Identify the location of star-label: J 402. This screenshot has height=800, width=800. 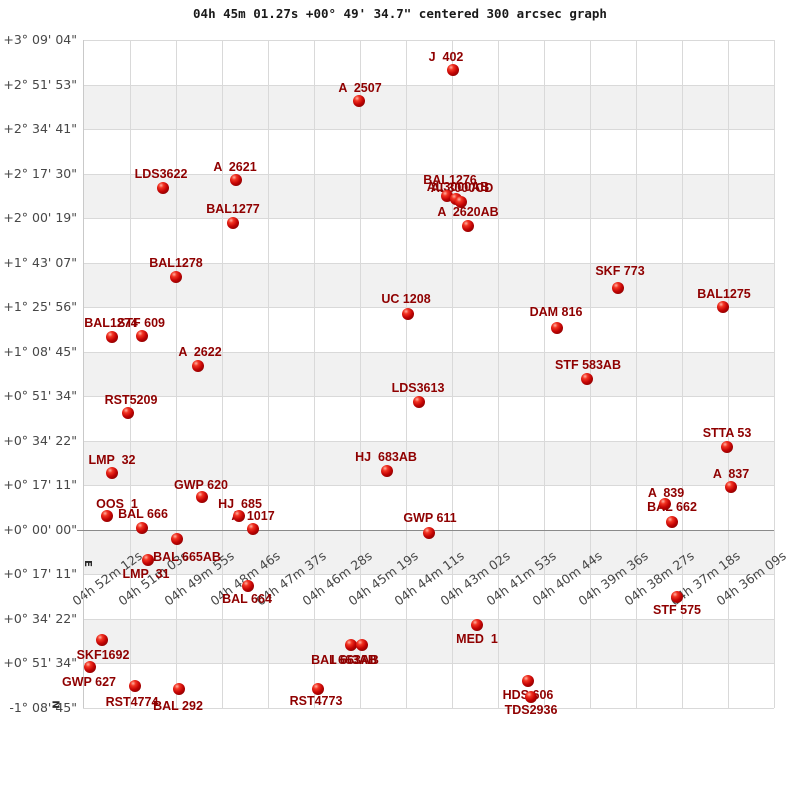
(446, 57).